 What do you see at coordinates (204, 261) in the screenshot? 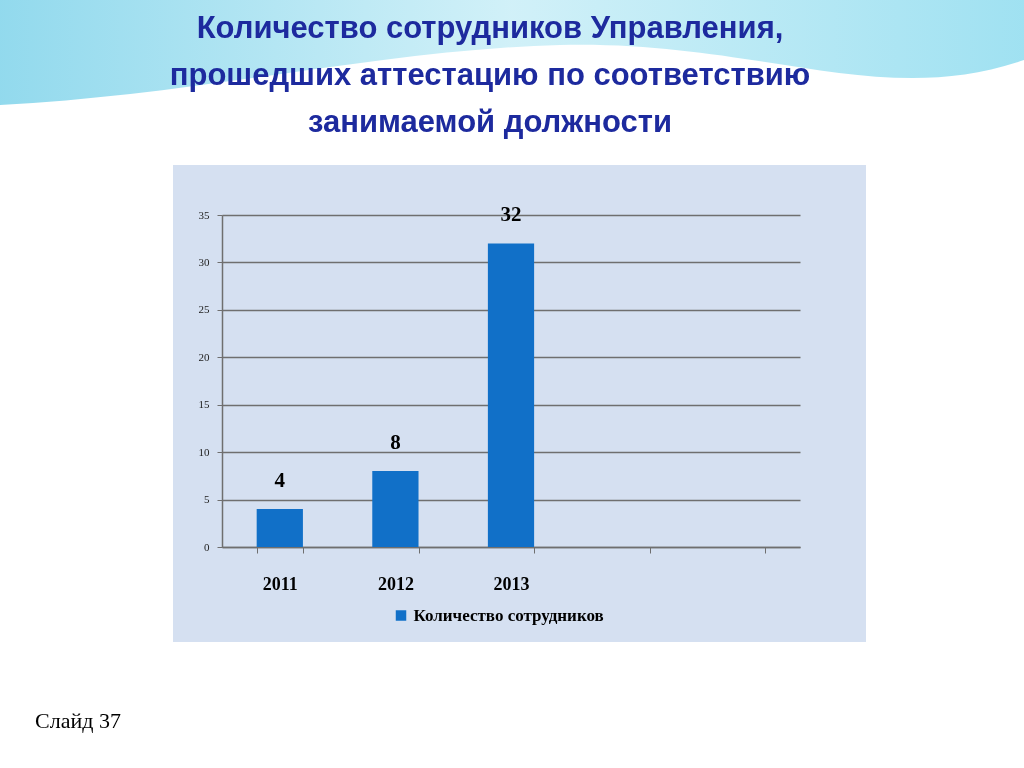
I see `y-tick-label: 30` at bounding box center [204, 261].